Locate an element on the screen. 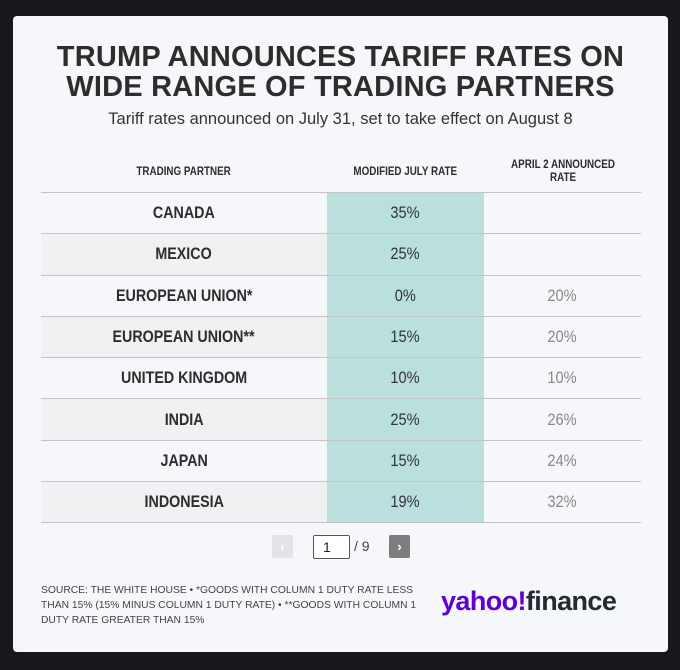 The image size is (680, 670). partner-cell: CANADA is located at coordinates (184, 213).